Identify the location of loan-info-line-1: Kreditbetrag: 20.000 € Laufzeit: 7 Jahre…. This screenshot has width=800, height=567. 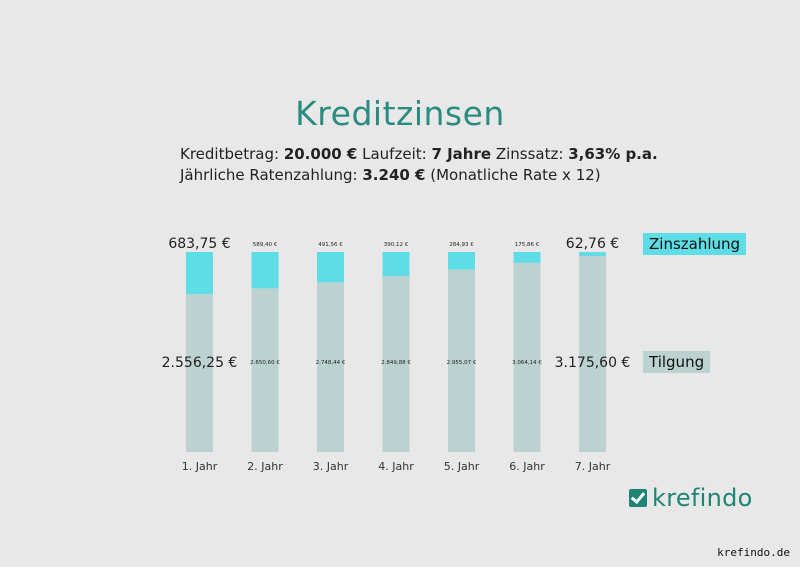
(419, 154).